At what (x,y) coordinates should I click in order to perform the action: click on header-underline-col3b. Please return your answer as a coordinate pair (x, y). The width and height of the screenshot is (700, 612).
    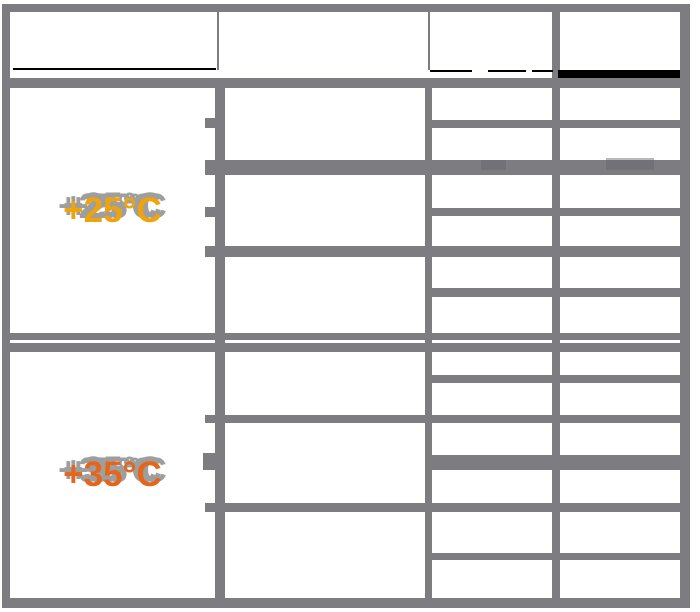
    Looking at the image, I should click on (507, 71).